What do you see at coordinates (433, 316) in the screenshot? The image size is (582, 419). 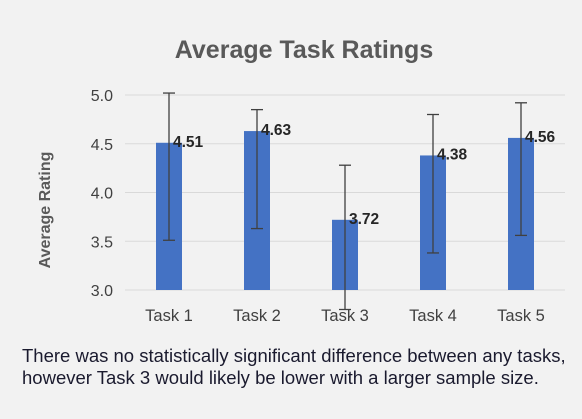 I see `x-tick-label: Task 4` at bounding box center [433, 316].